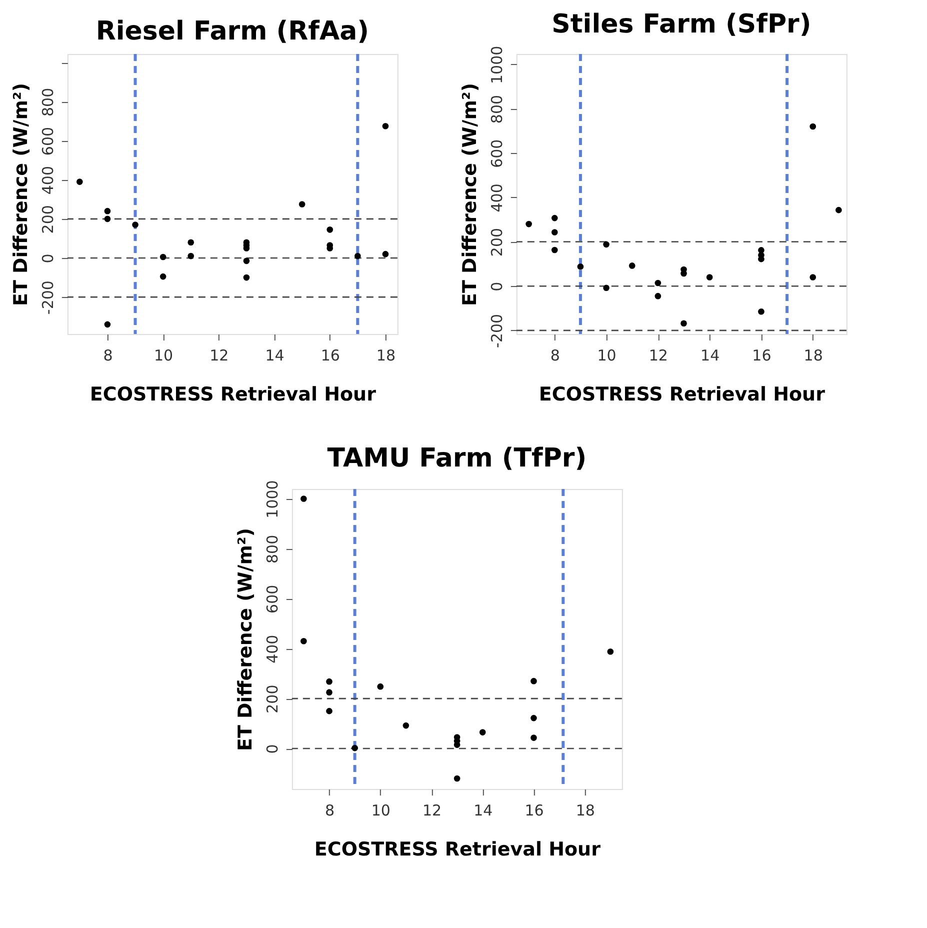 The width and height of the screenshot is (927, 928). I want to click on chart-title: TAMU Farm (TfPr), so click(457, 459).